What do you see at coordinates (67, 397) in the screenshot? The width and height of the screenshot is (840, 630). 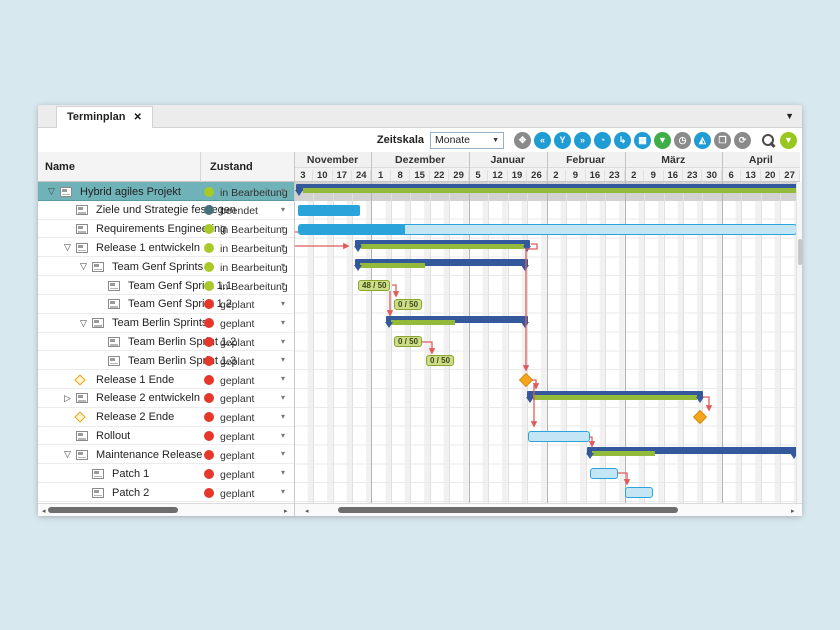 I see `expand-expander-icon: ▷` at bounding box center [67, 397].